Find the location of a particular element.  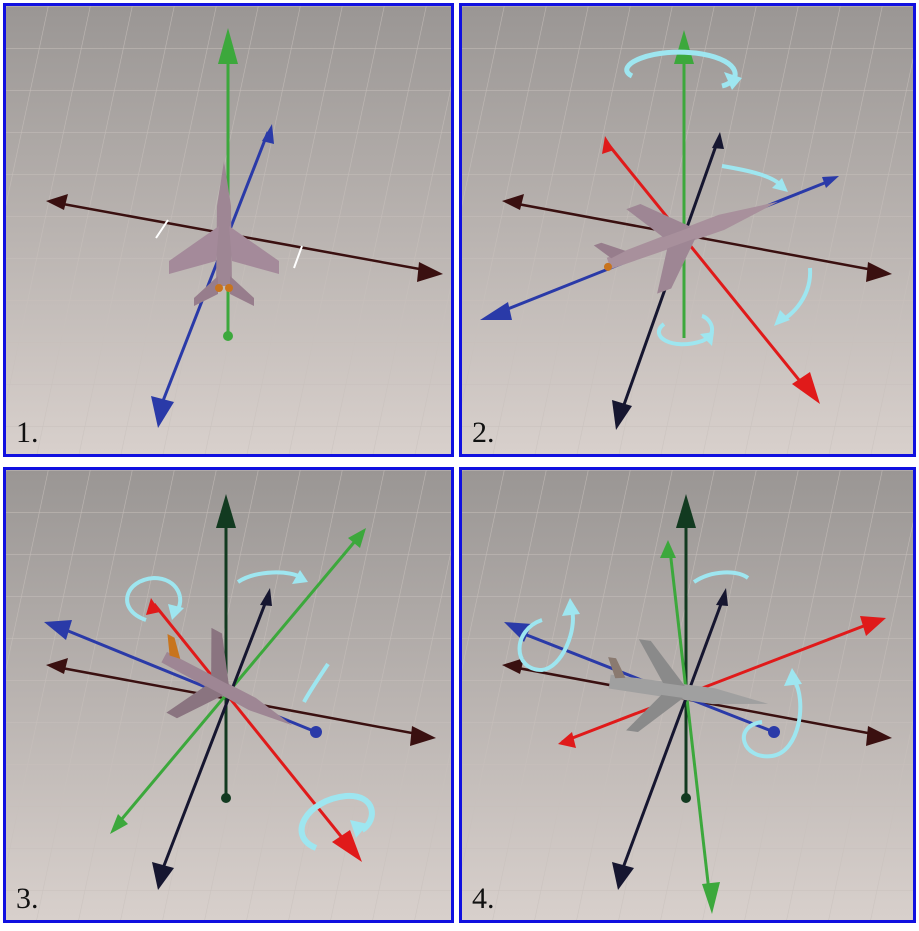

green-axis-line is located at coordinates (690, 725).